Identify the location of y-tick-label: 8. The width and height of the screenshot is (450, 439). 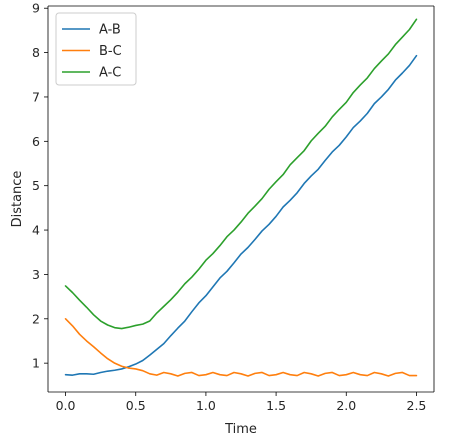
(36, 52).